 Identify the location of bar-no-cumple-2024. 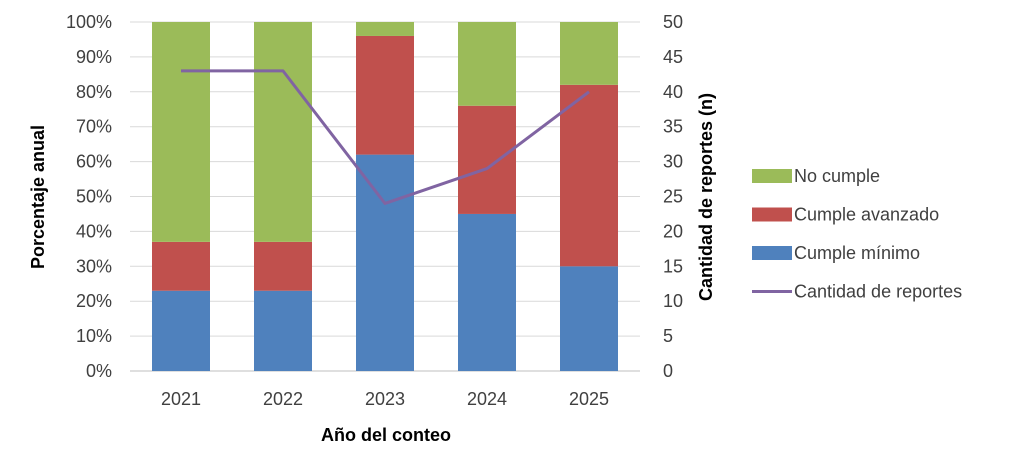
(487, 64).